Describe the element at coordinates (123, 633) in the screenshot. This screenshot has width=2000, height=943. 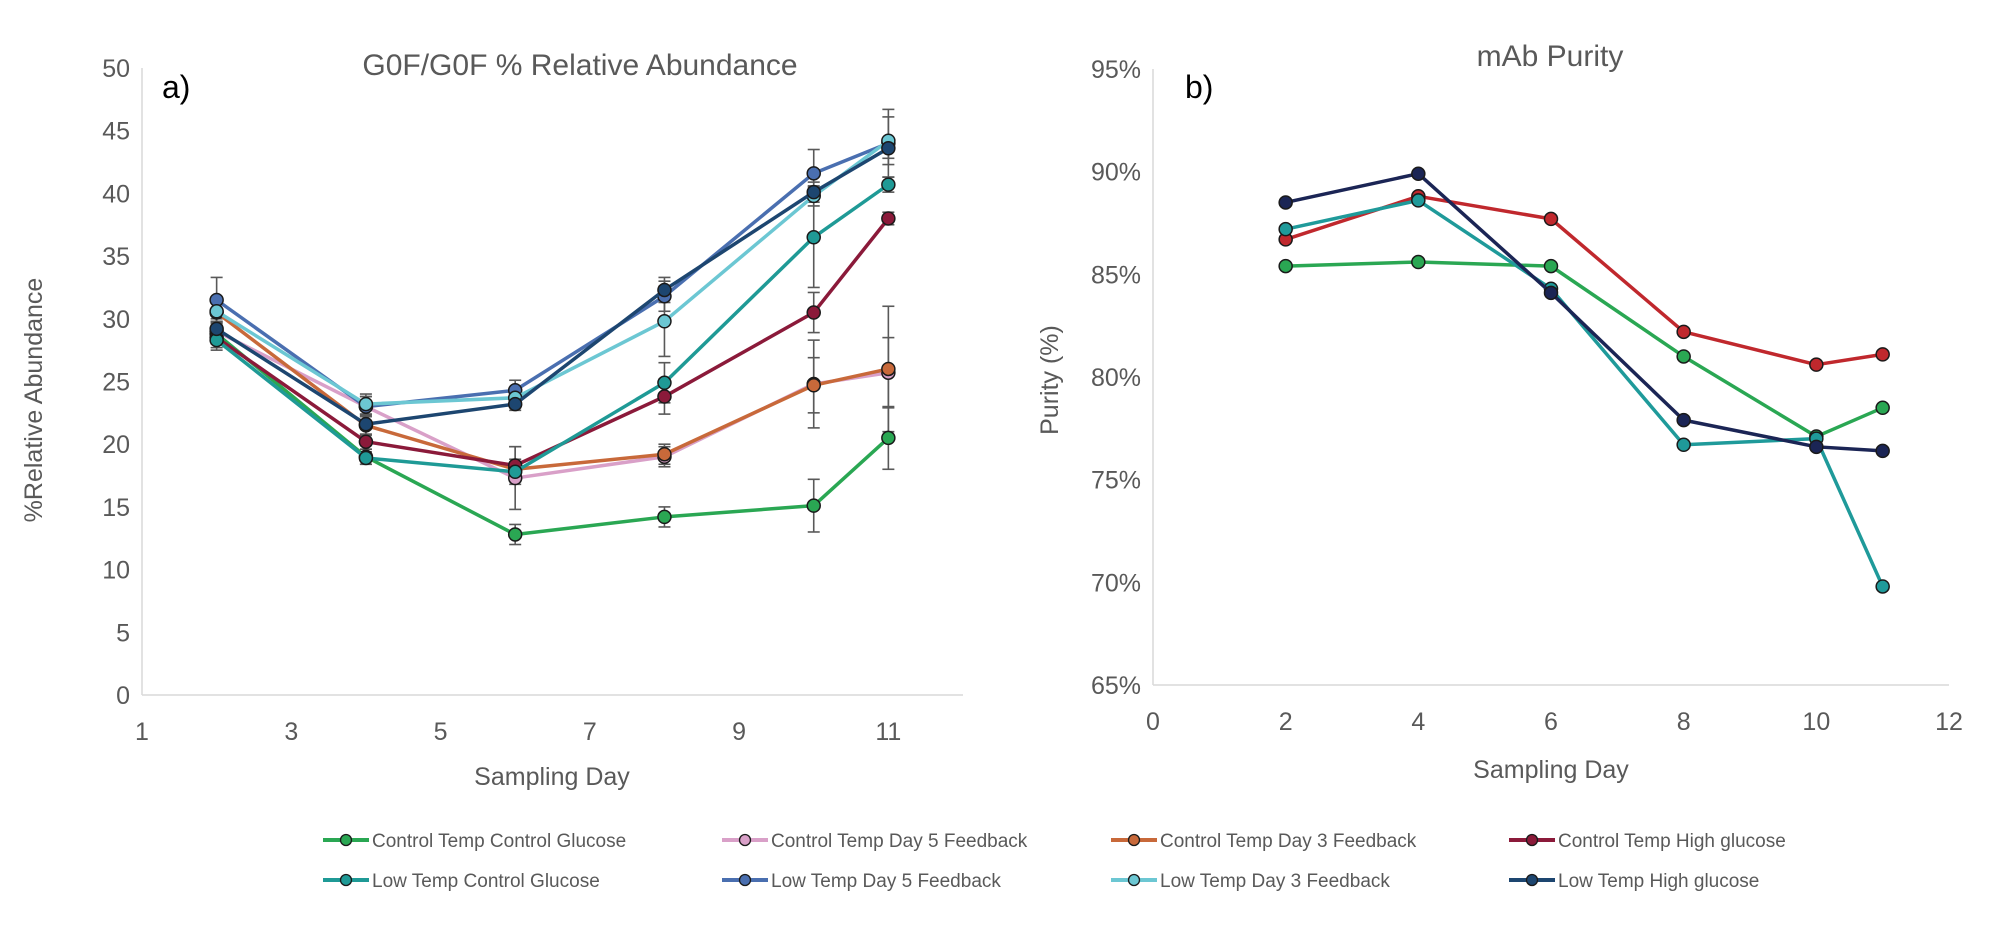
I see `y-tick-label: 5` at that location.